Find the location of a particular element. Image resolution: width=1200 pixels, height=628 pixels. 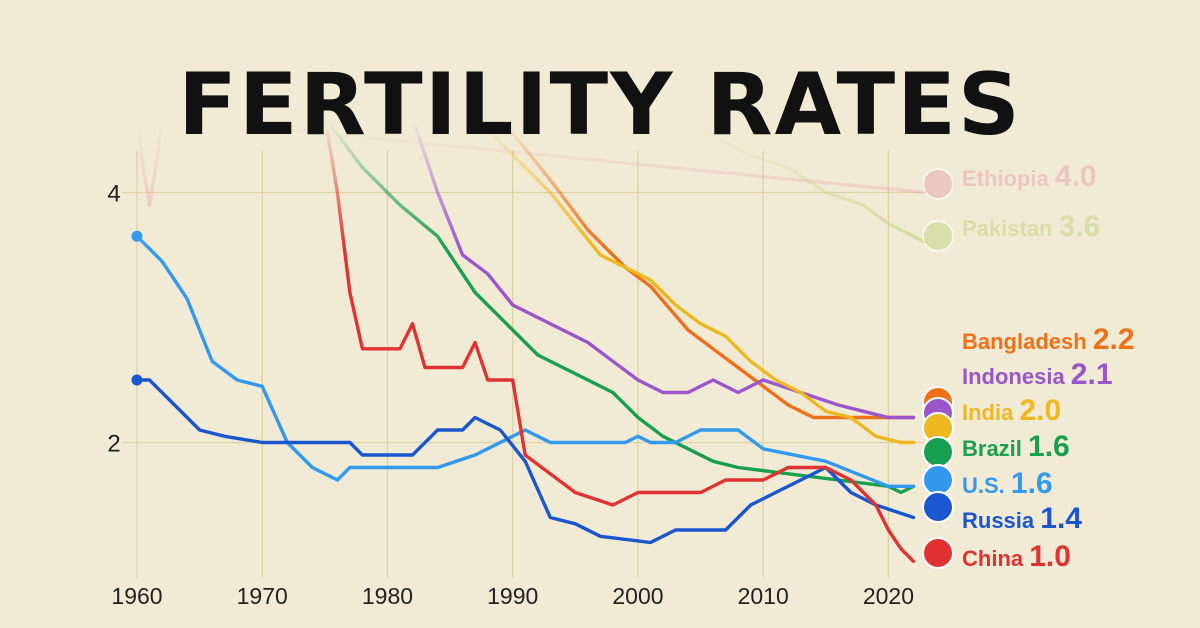

brazil-flag-icon is located at coordinates (938, 452).